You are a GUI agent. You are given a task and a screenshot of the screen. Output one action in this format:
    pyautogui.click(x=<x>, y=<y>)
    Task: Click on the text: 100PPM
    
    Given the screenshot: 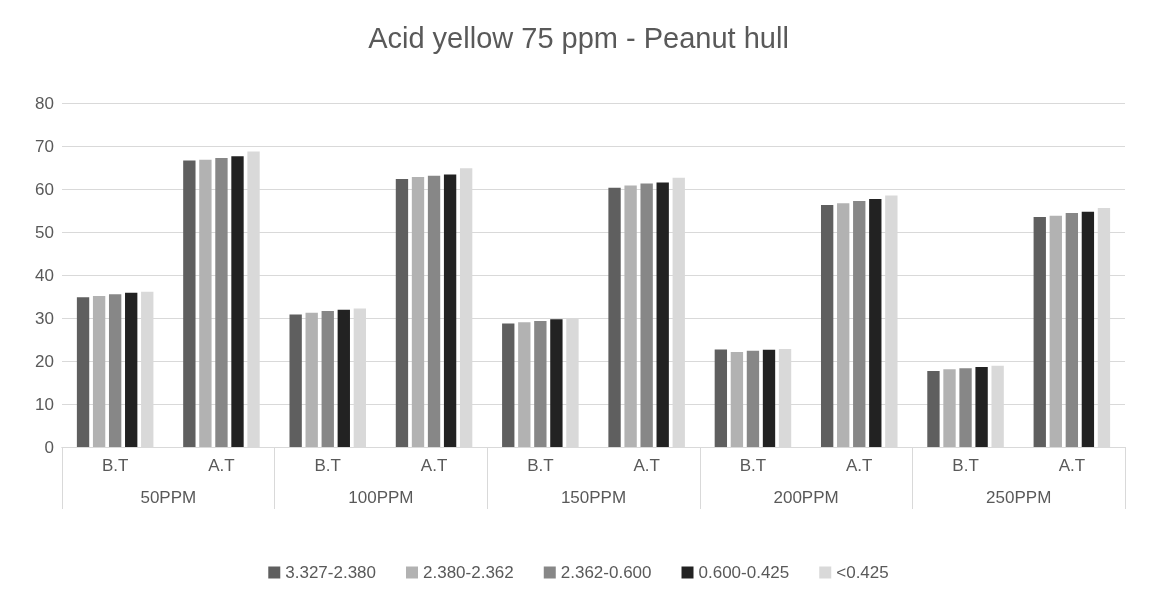 What is the action you would take?
    pyautogui.click(x=381, y=497)
    